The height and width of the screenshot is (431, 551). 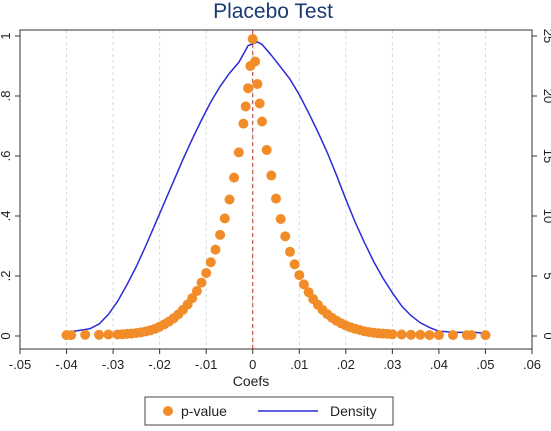 What do you see at coordinates (273, 11) in the screenshot?
I see `chart-title: Placebo Test` at bounding box center [273, 11].